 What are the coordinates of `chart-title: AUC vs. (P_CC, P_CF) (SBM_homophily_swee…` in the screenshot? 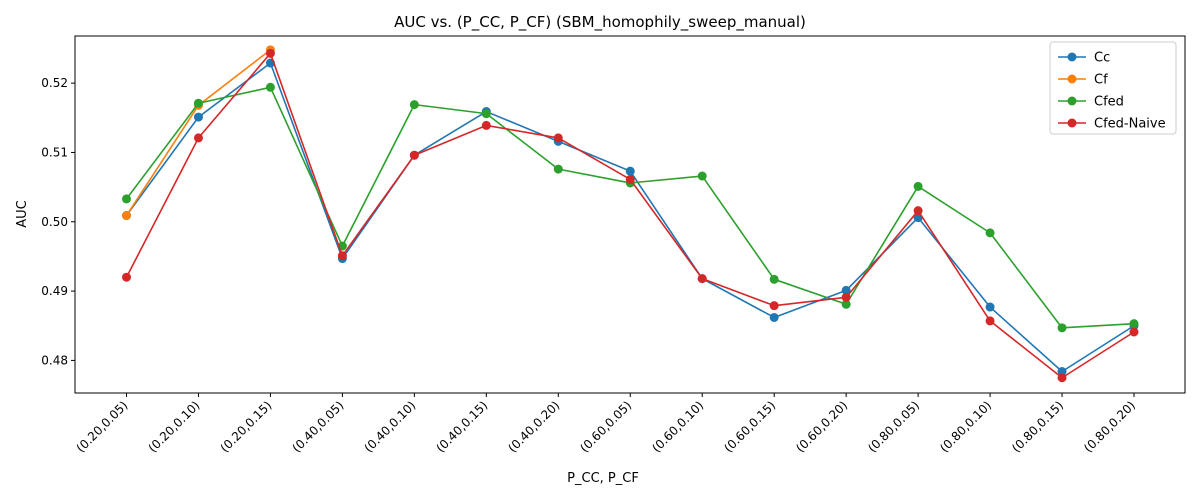 It's located at (600, 22).